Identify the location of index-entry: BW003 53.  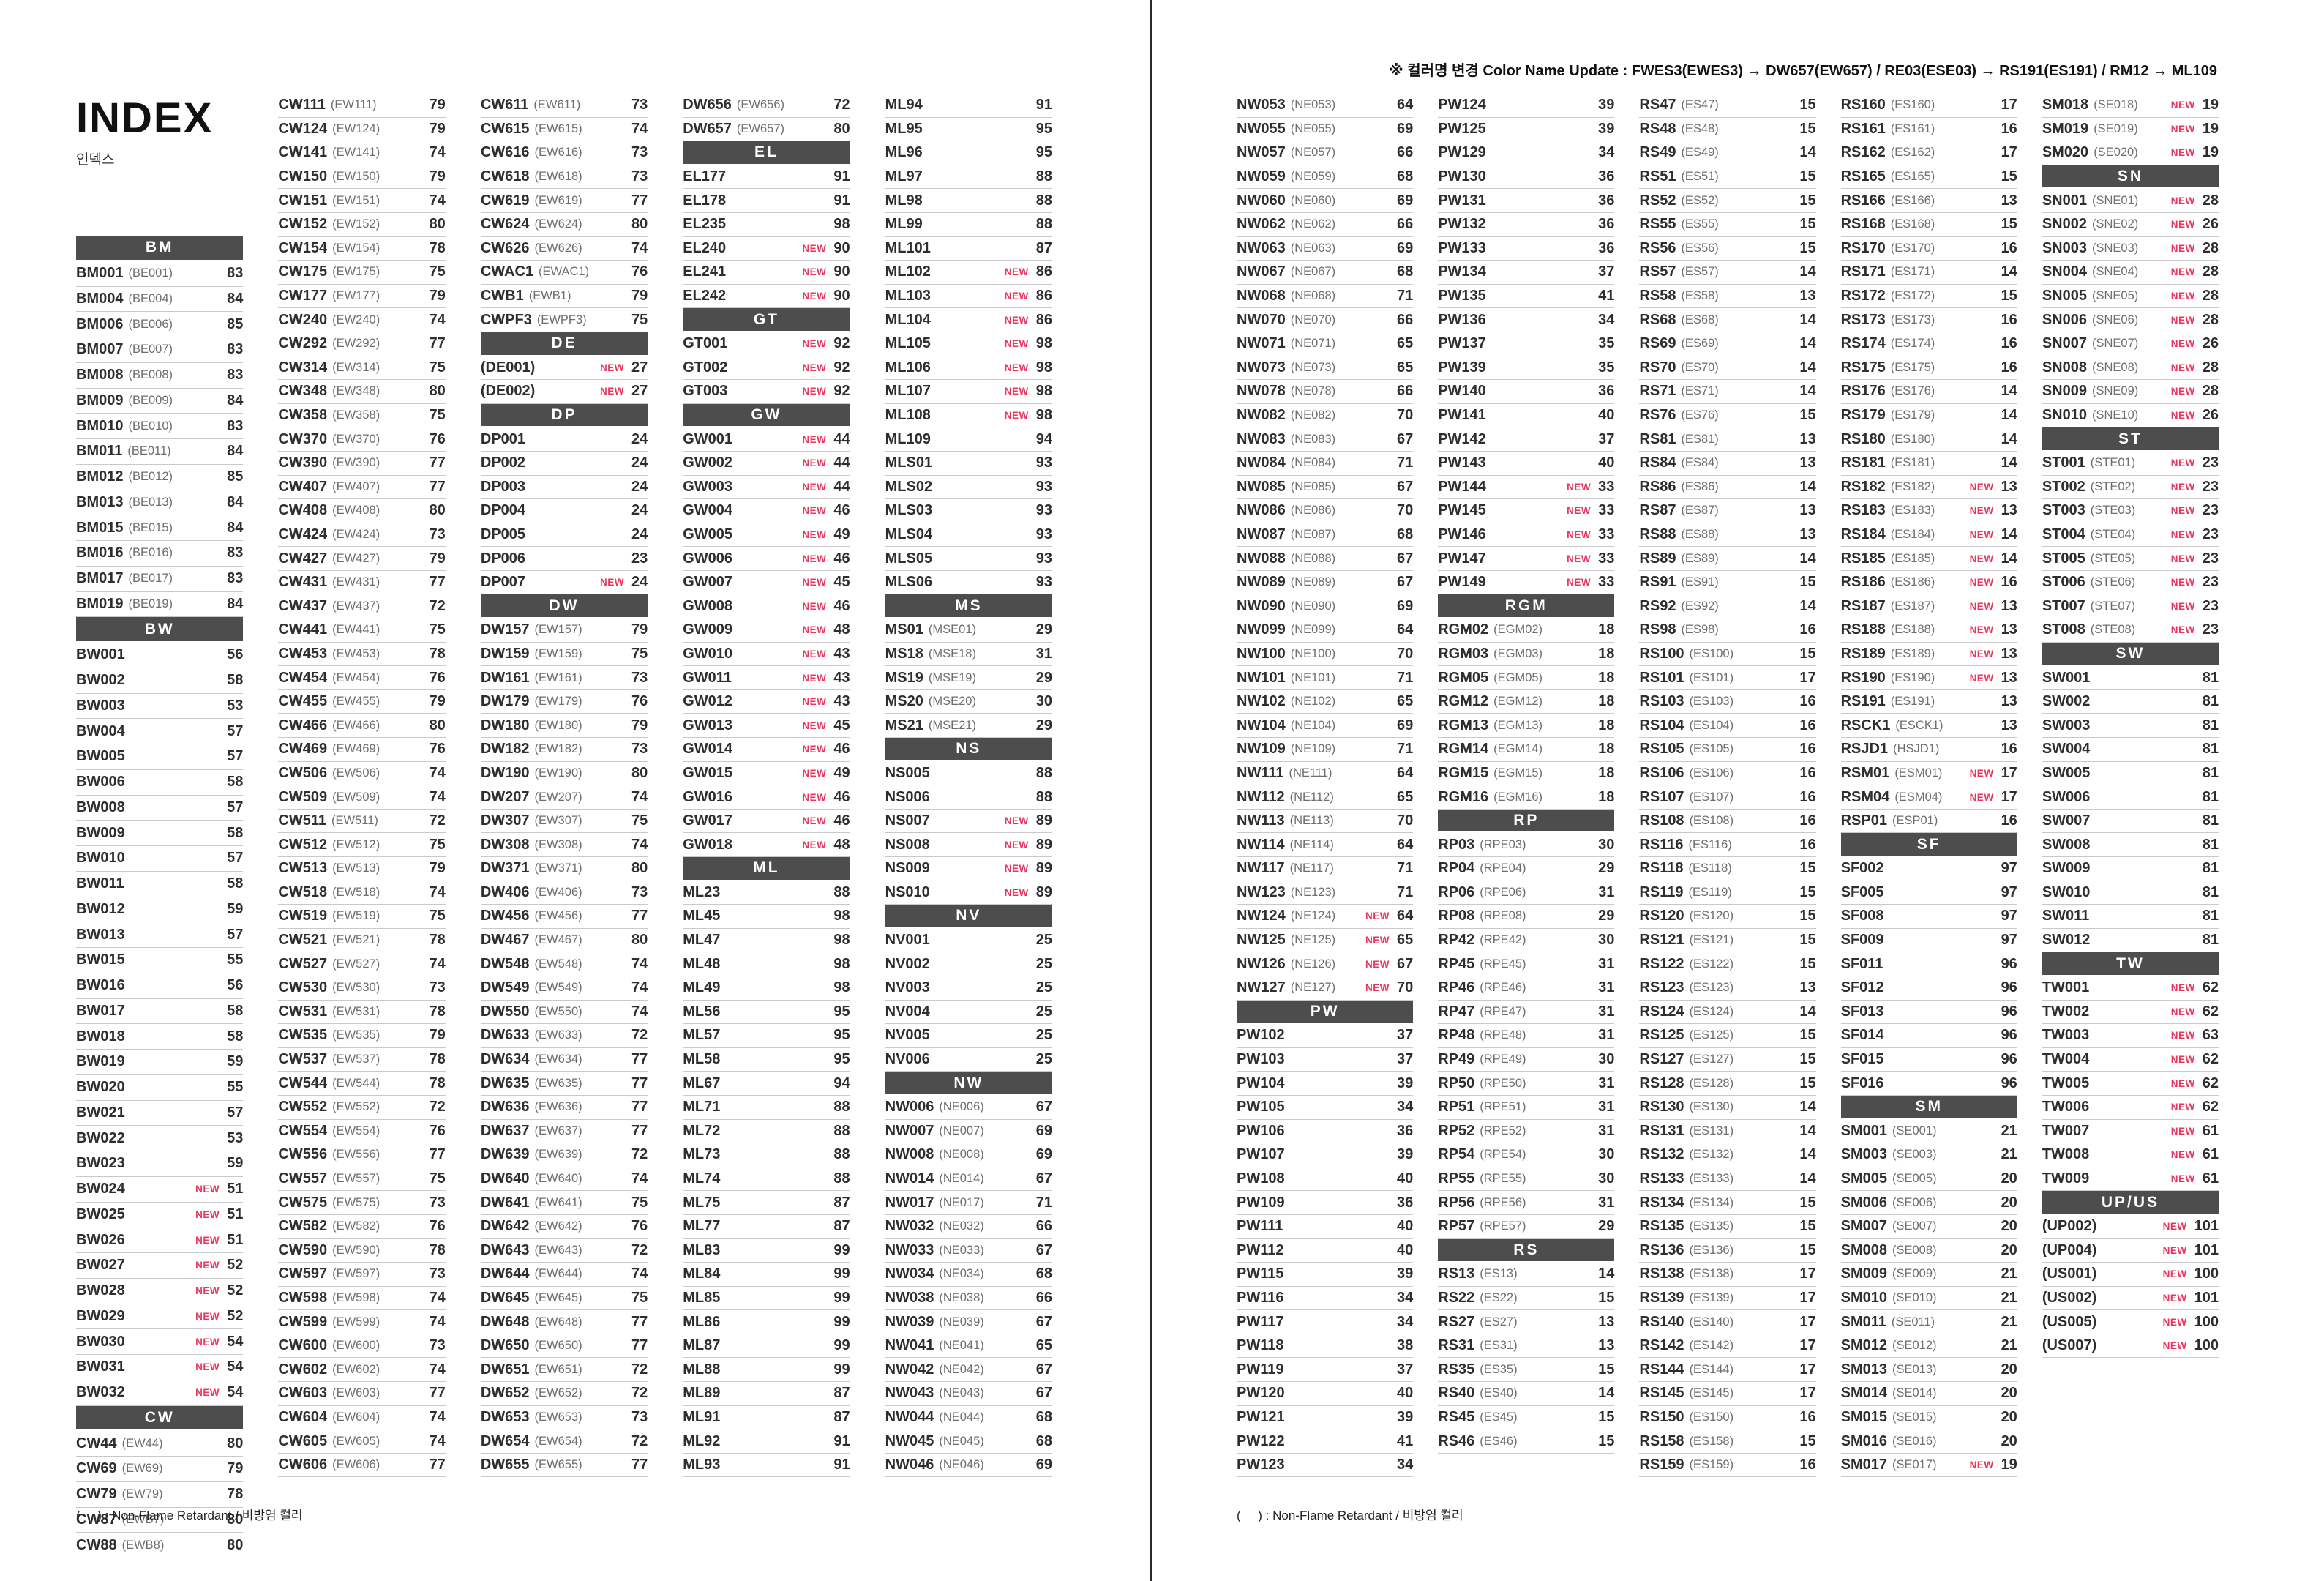
(160, 707).